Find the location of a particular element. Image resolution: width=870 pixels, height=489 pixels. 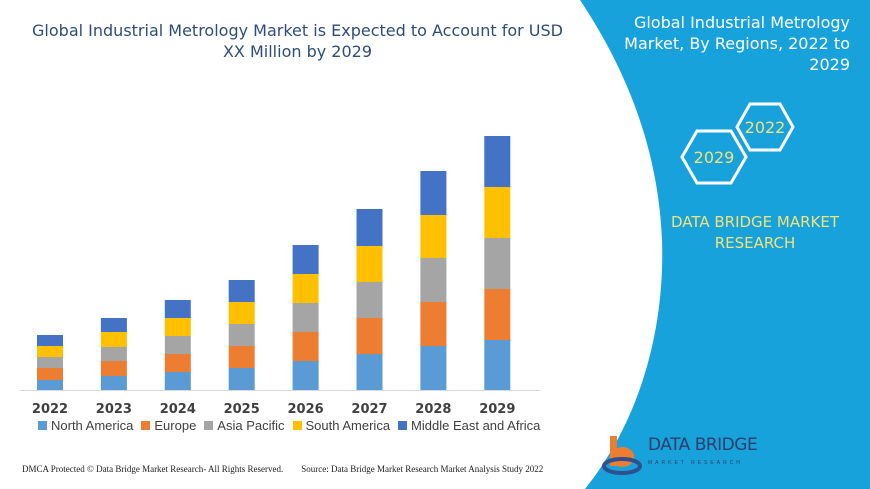

bar-segment-2023-middle-east-and-africa is located at coordinates (113, 325).